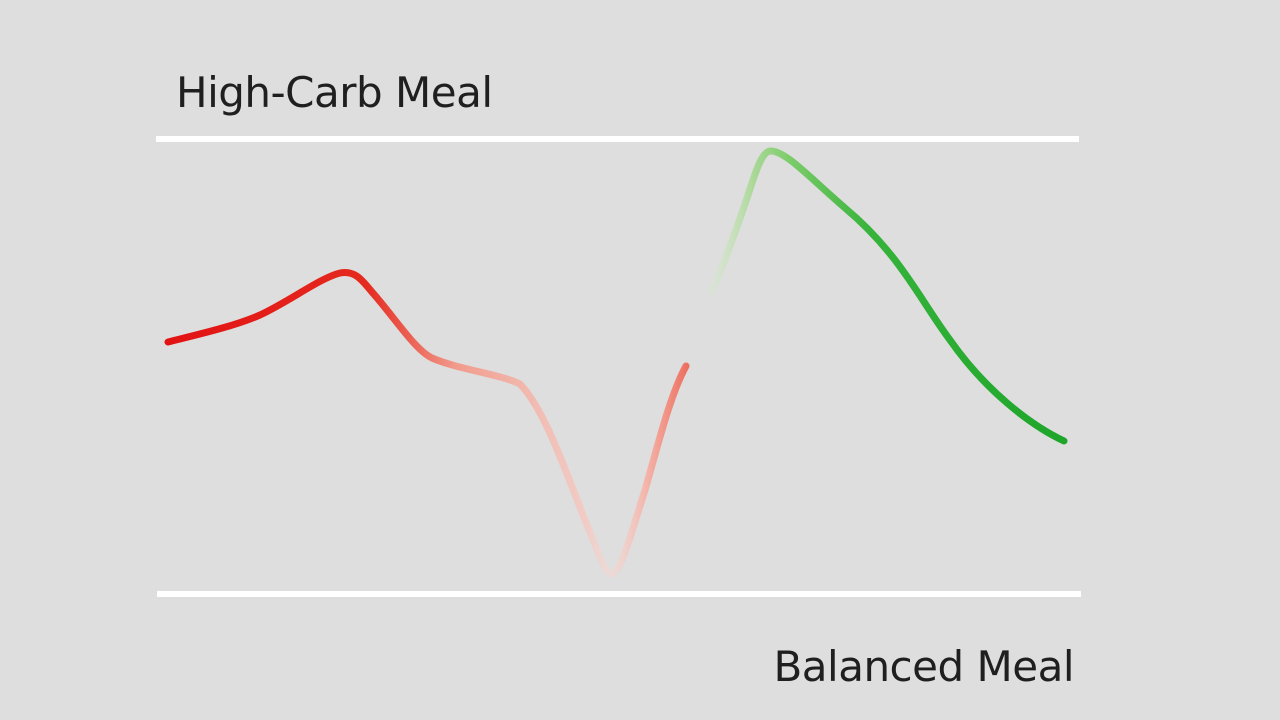 The width and height of the screenshot is (1280, 720). I want to click on balanced-glucose-curve, so click(888, 296).